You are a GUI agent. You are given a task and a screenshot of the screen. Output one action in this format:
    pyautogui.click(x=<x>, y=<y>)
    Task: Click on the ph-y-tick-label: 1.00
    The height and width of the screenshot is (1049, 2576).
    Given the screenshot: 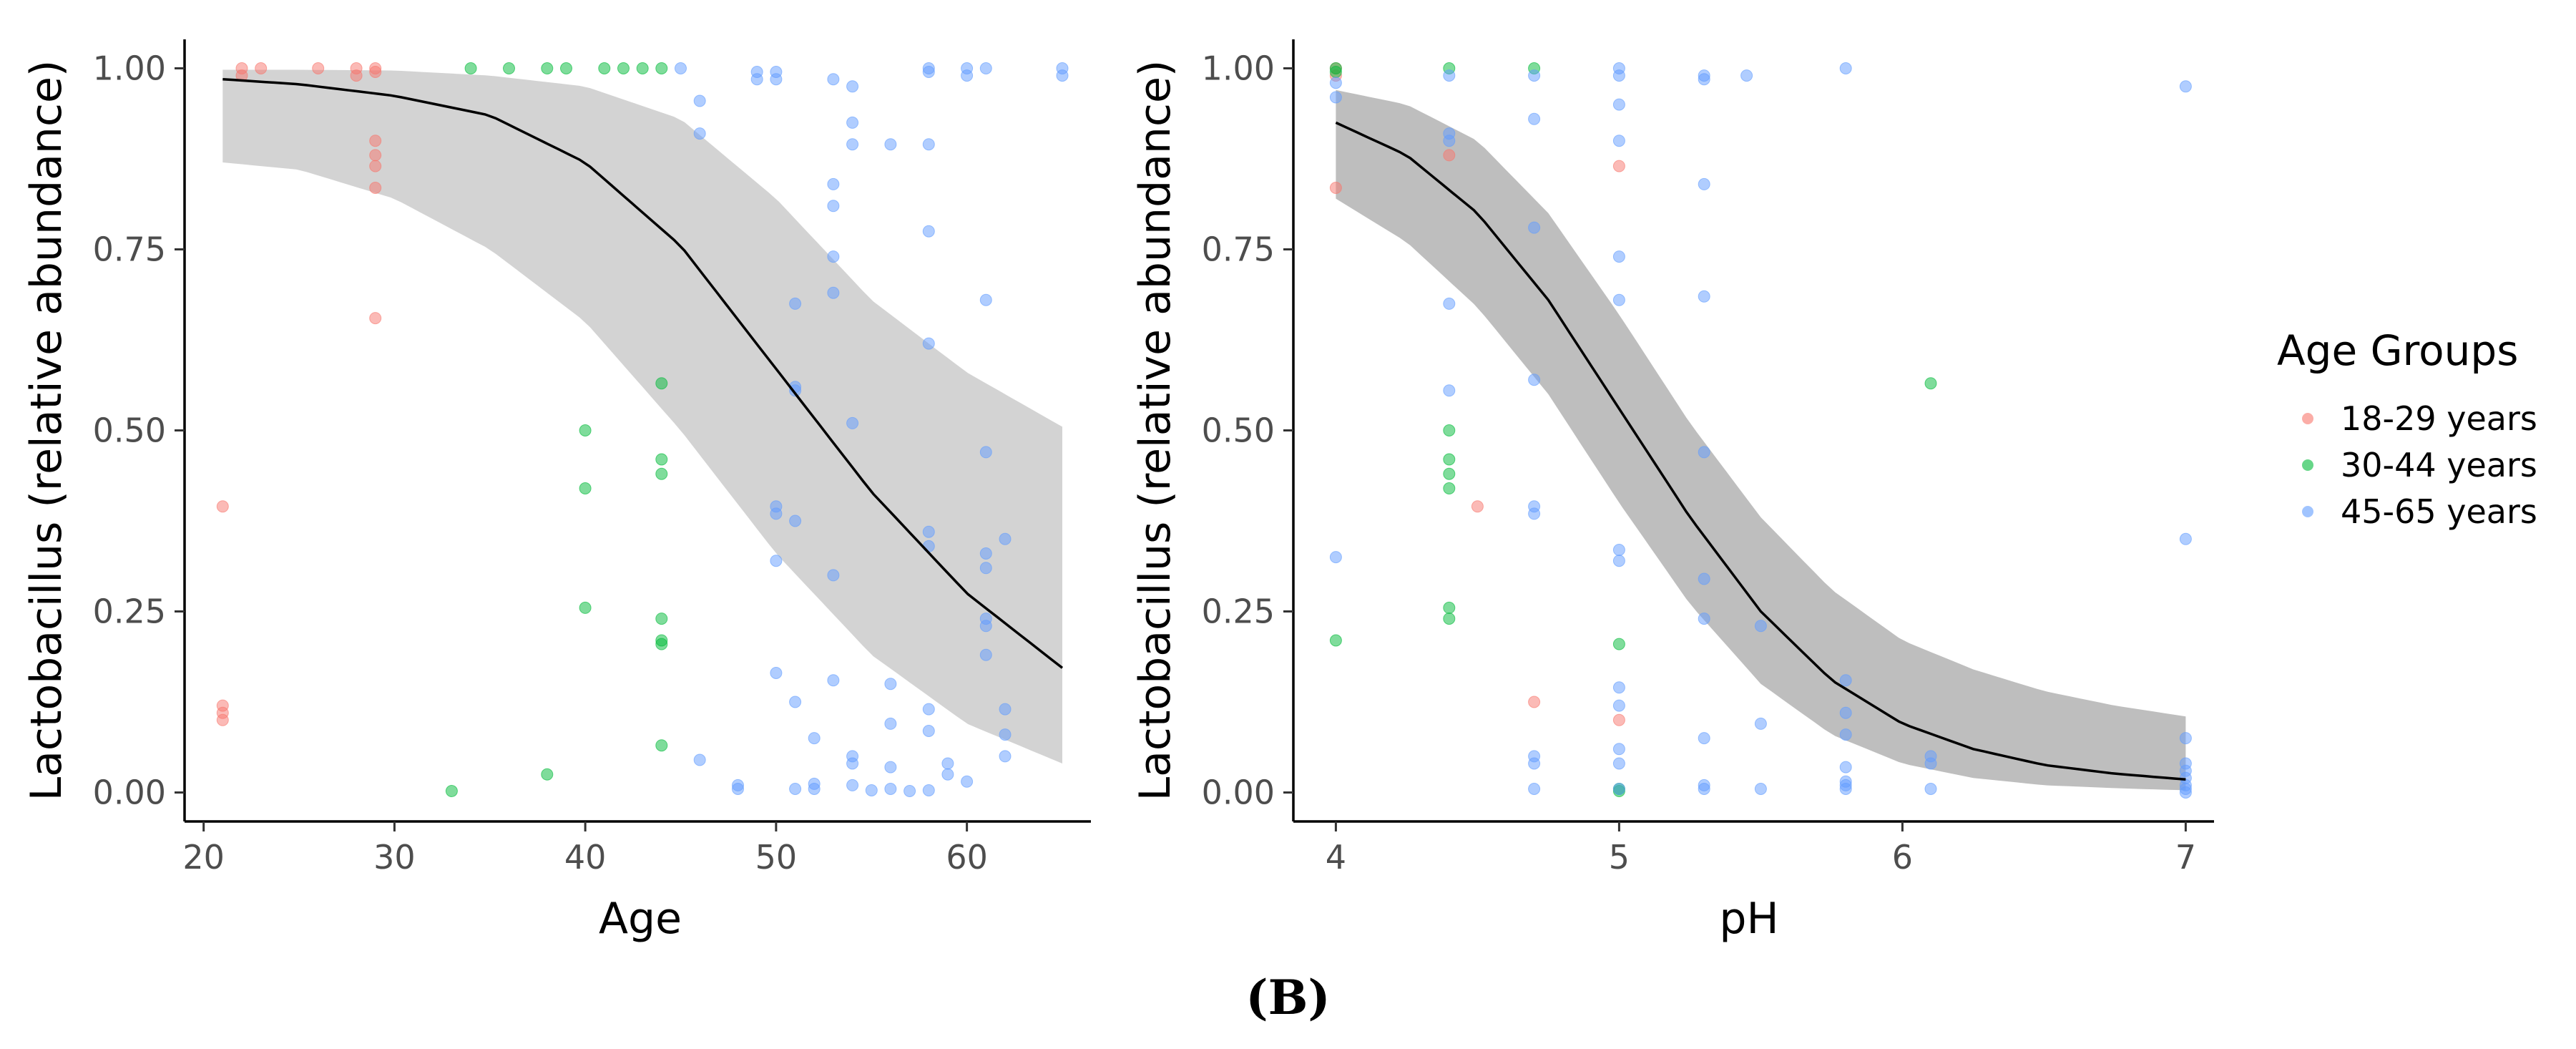 What is the action you would take?
    pyautogui.click(x=1238, y=68)
    